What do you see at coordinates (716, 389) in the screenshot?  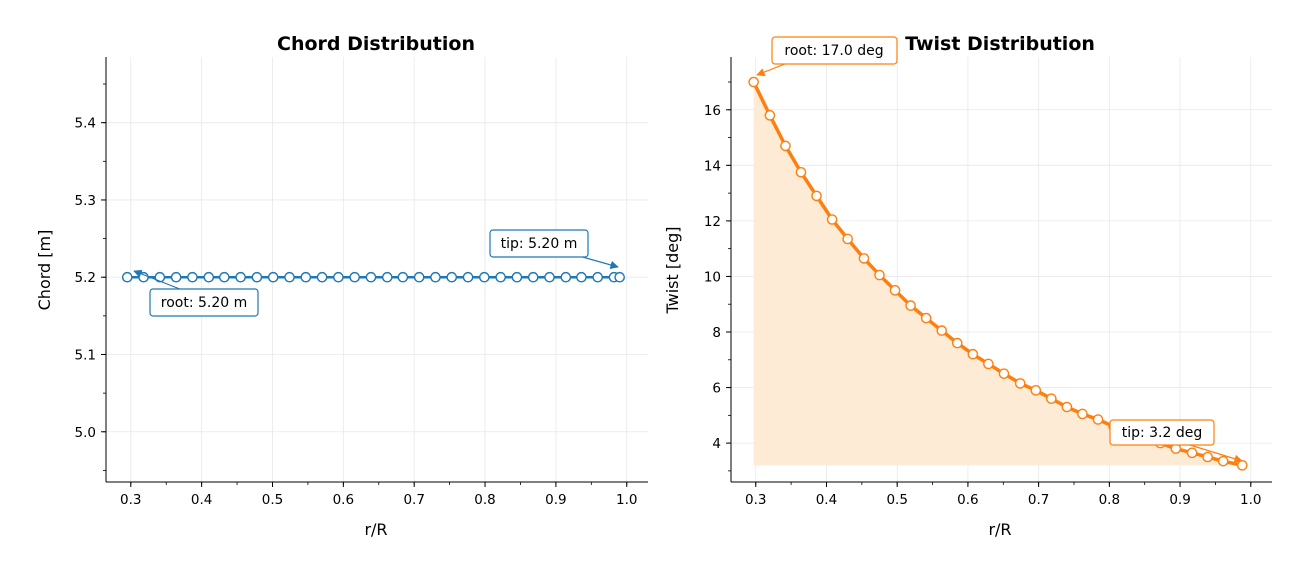 I see `twist-y-tick-label: 6` at bounding box center [716, 389].